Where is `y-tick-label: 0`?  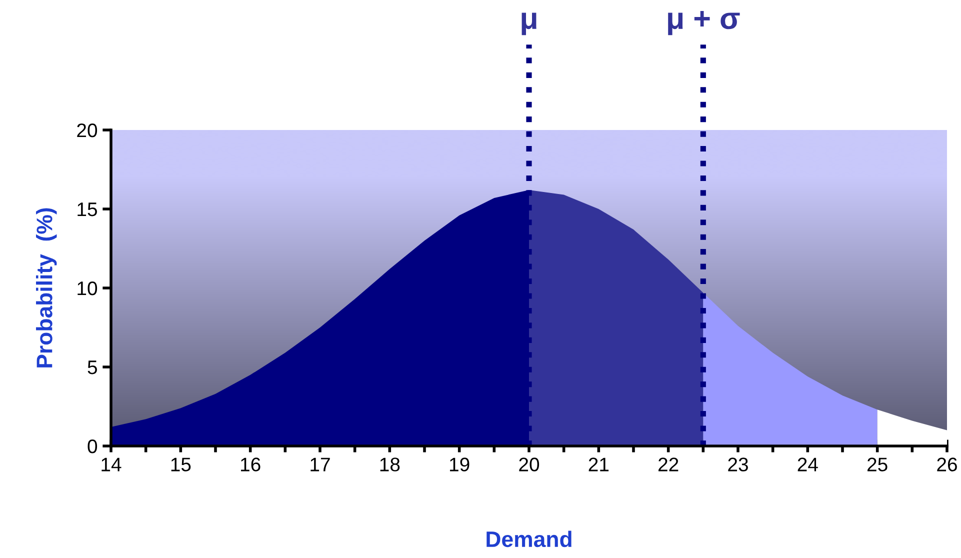
y-tick-label: 0 is located at coordinates (93, 446).